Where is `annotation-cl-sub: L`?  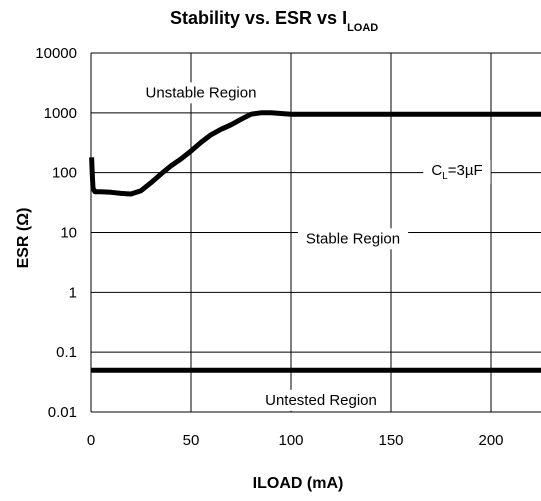 annotation-cl-sub: L is located at coordinates (445, 176).